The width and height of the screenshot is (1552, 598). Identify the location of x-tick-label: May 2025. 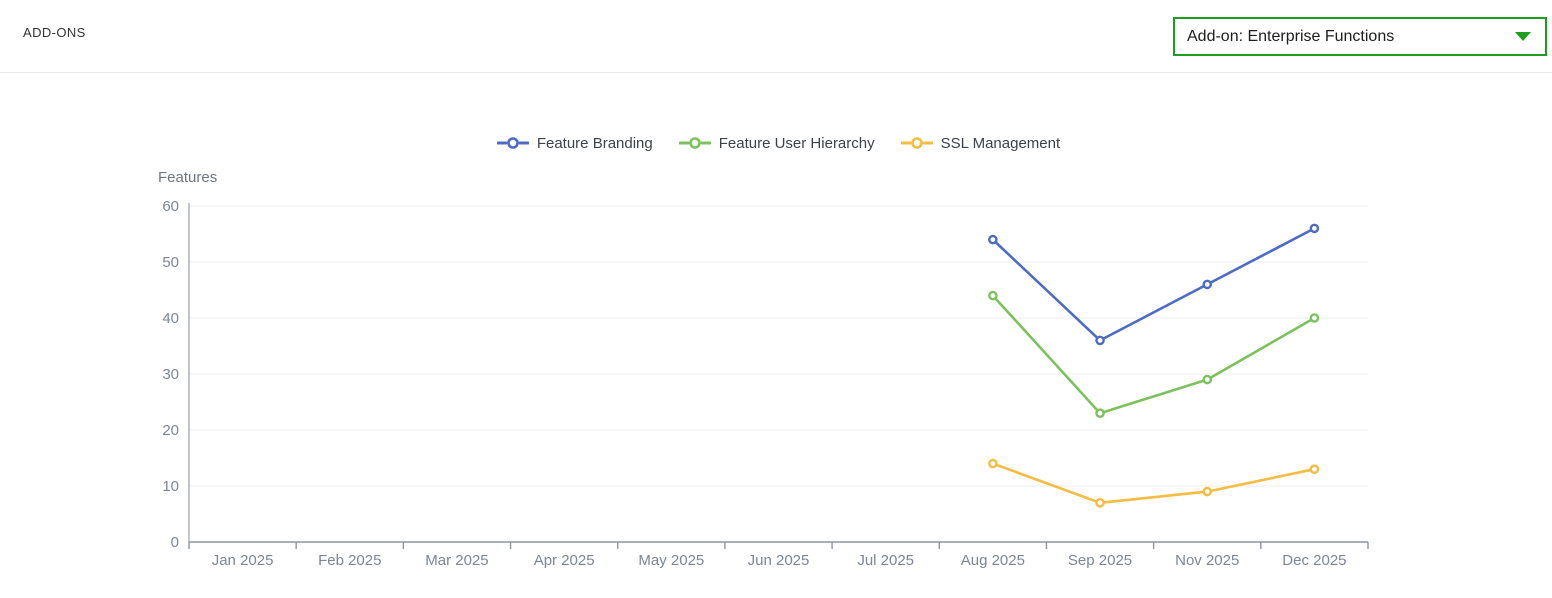
(671, 560).